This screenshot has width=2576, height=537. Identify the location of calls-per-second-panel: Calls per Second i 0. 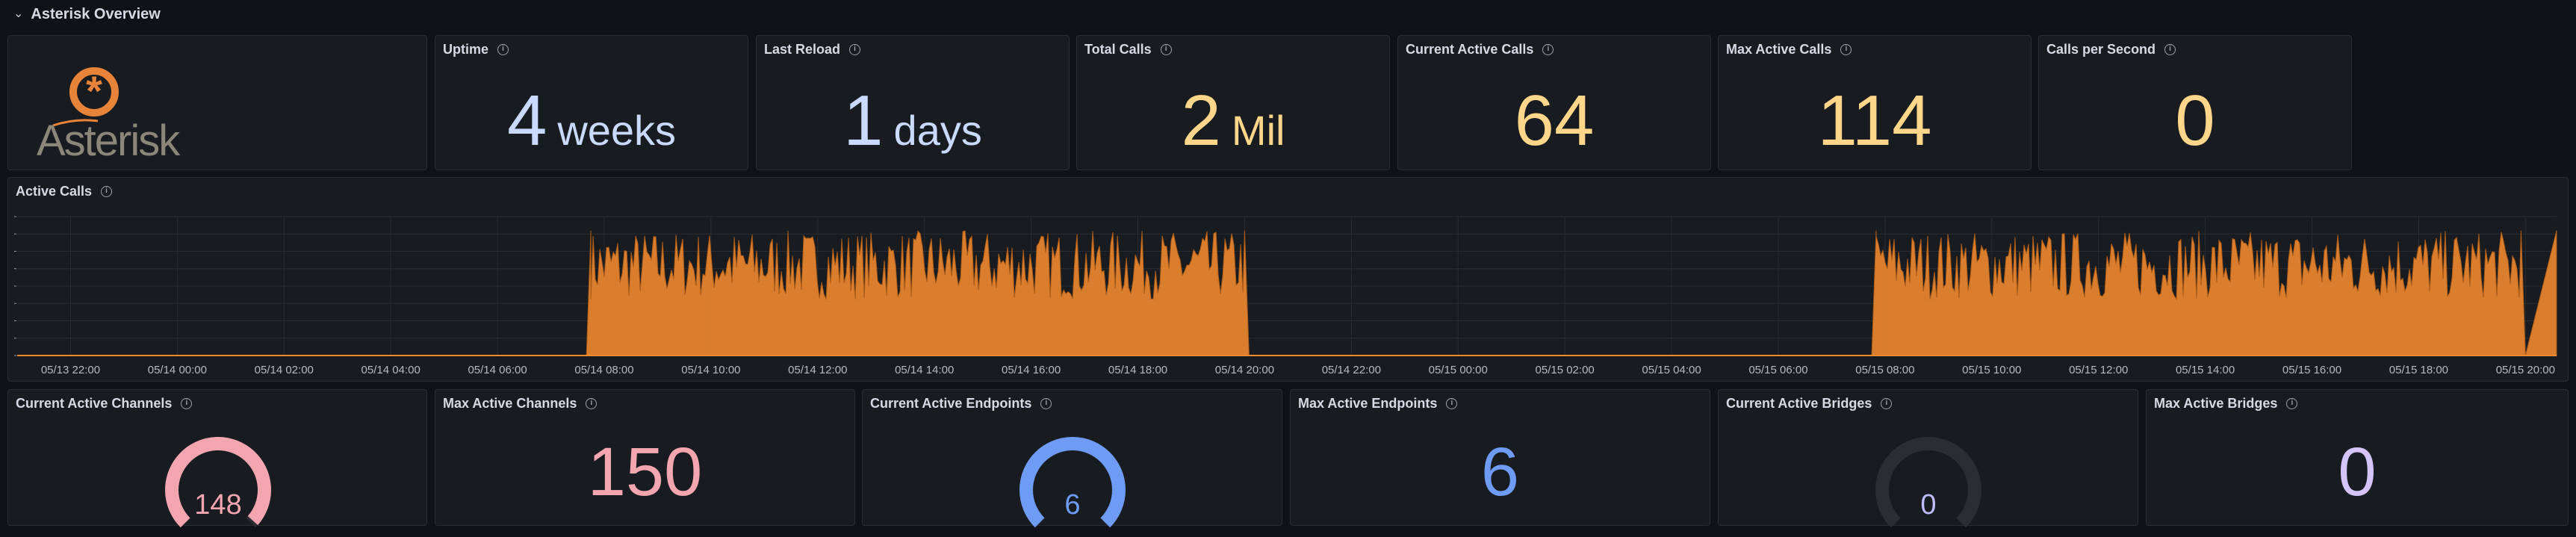
(2195, 102).